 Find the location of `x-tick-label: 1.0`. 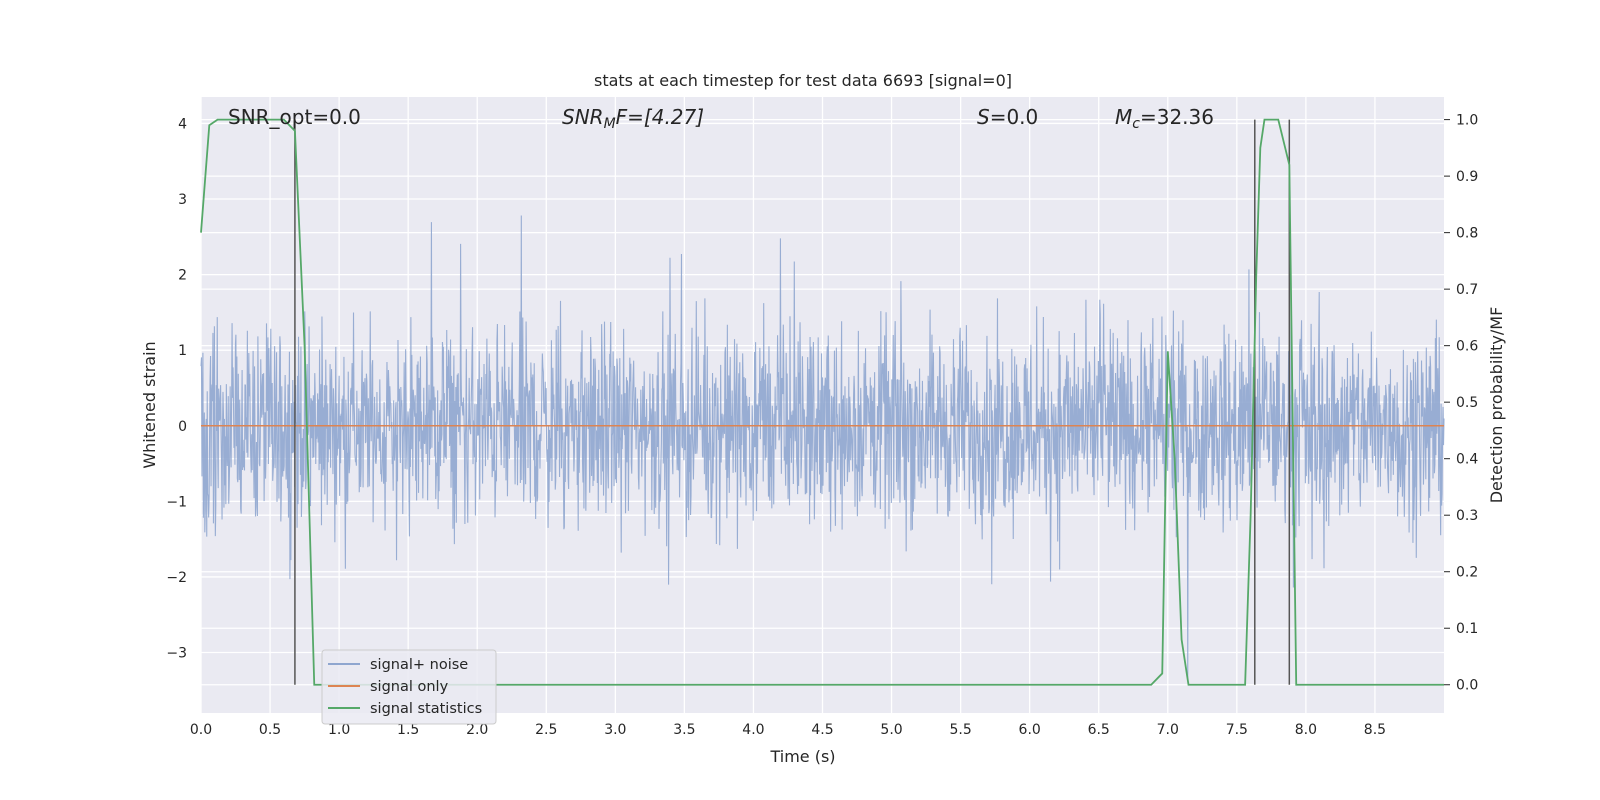

x-tick-label: 1.0 is located at coordinates (339, 730).